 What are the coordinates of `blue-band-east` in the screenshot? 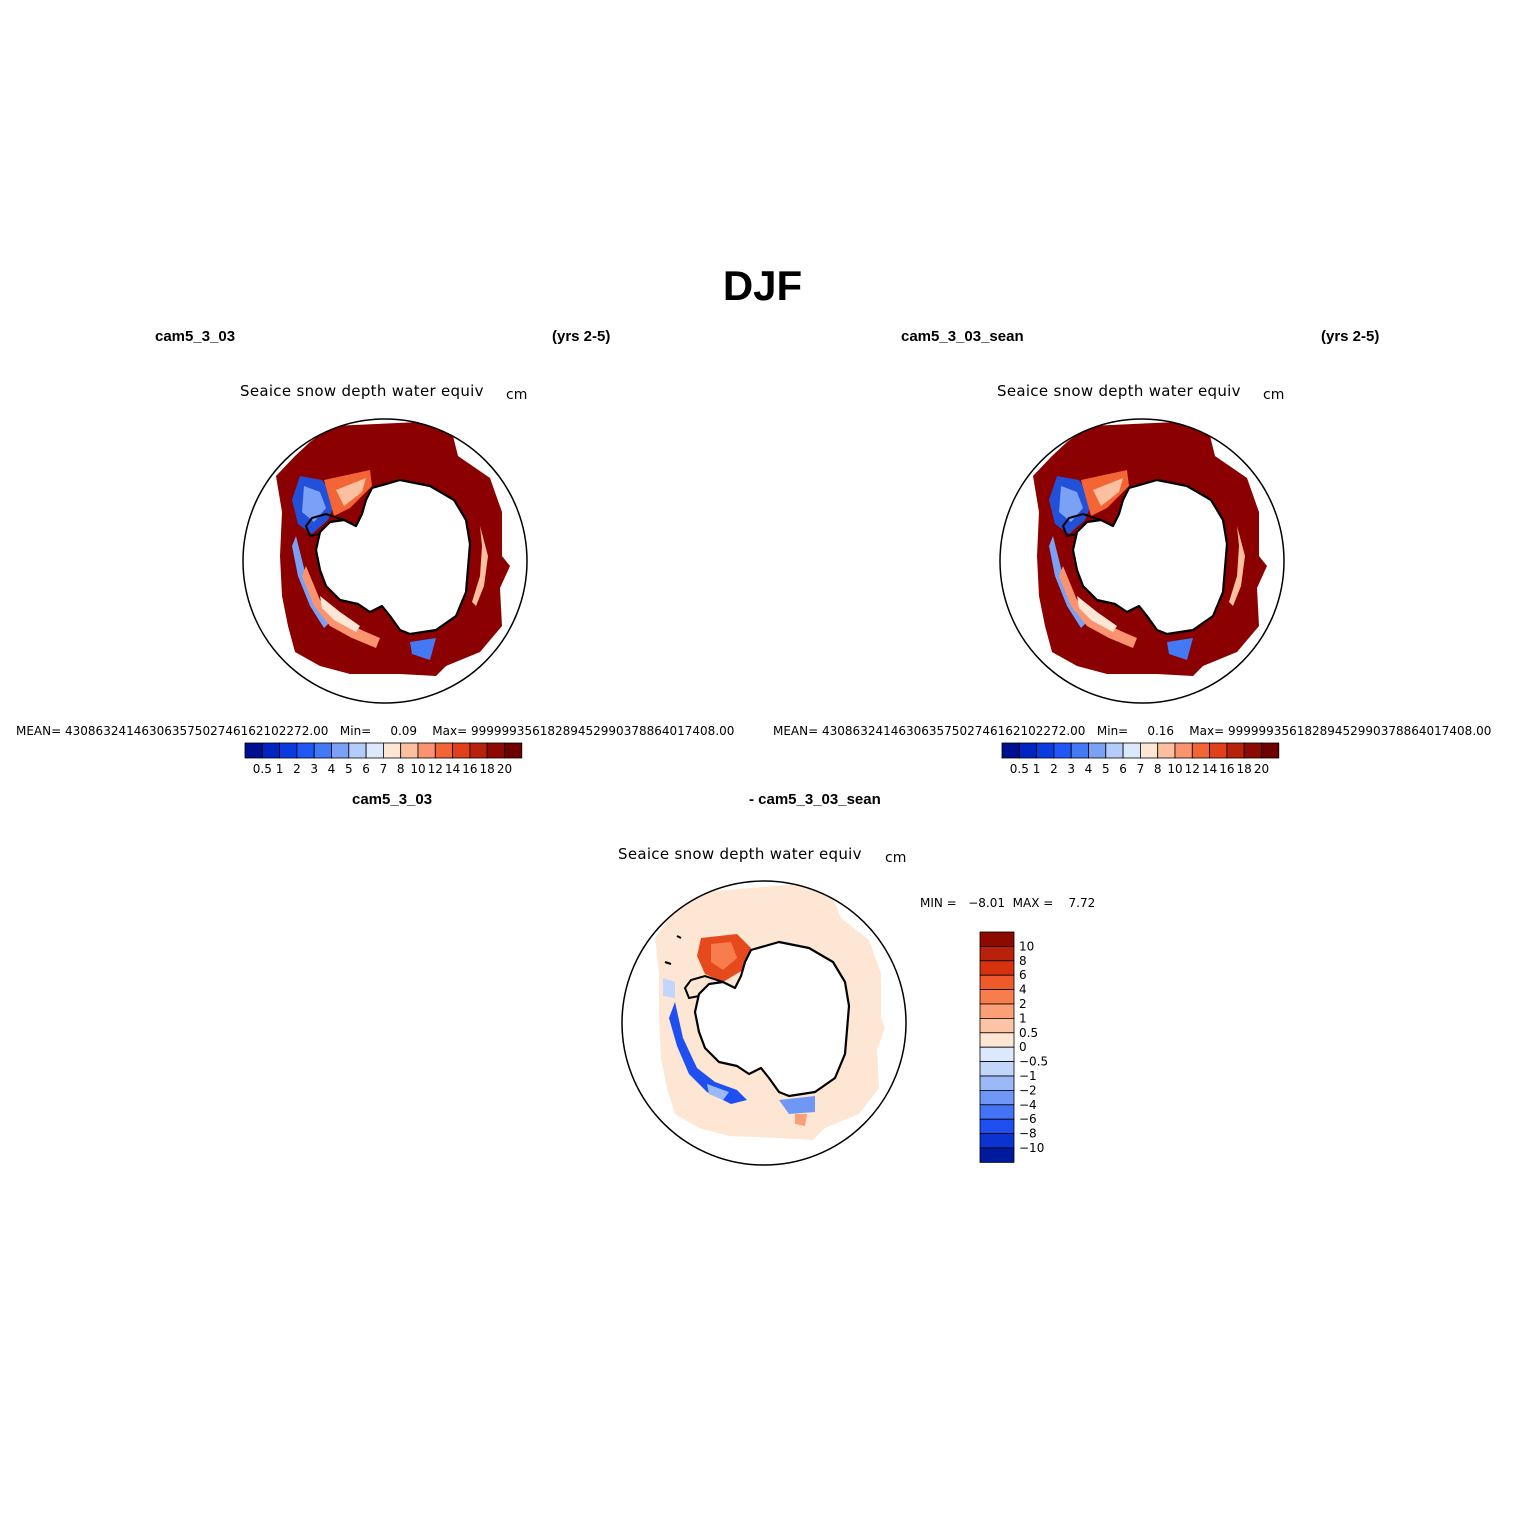 It's located at (311, 582).